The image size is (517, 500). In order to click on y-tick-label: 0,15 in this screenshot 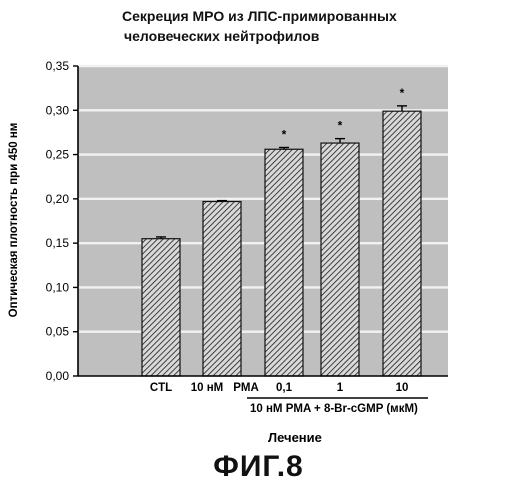, I will do `click(58, 243)`.